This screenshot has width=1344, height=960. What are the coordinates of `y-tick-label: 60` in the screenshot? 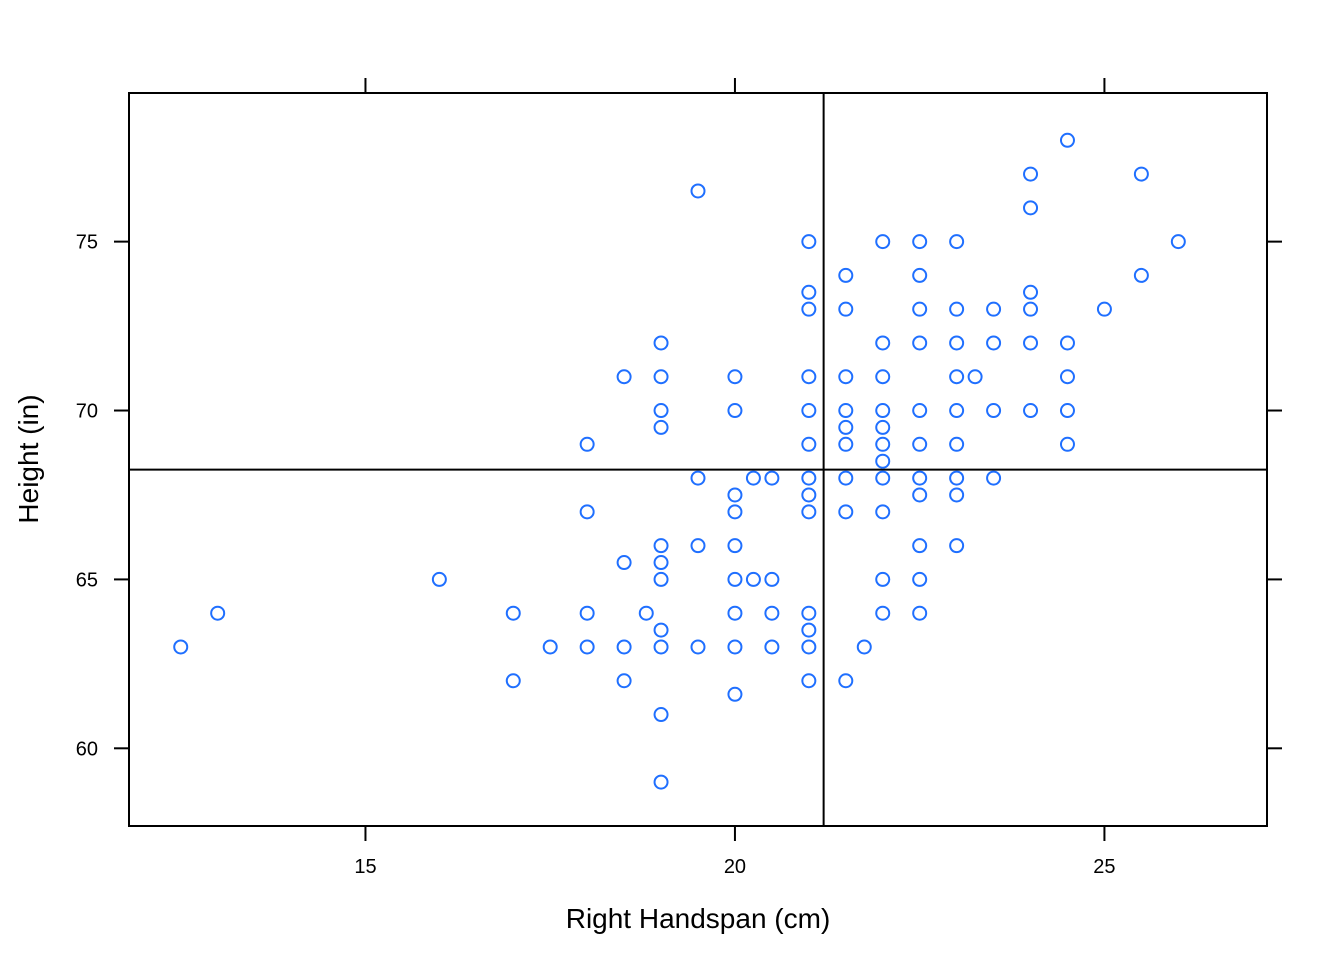 It's located at (87, 749).